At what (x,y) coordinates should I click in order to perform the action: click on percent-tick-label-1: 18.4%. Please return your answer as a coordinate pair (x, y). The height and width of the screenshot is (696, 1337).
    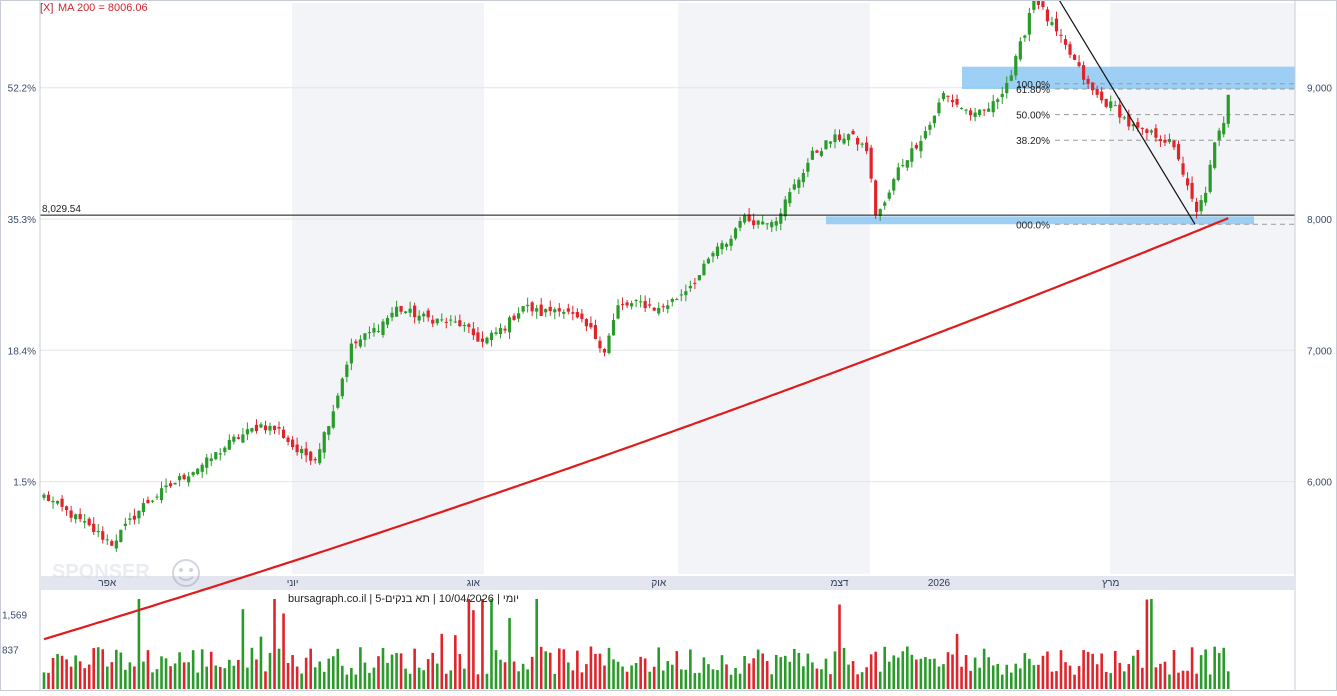
    Looking at the image, I should click on (22, 351).